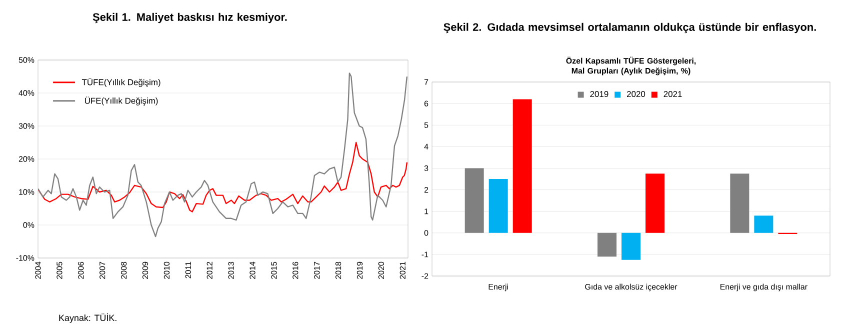  What do you see at coordinates (673, 94) in the screenshot?
I see `legend-label: 2021` at bounding box center [673, 94].